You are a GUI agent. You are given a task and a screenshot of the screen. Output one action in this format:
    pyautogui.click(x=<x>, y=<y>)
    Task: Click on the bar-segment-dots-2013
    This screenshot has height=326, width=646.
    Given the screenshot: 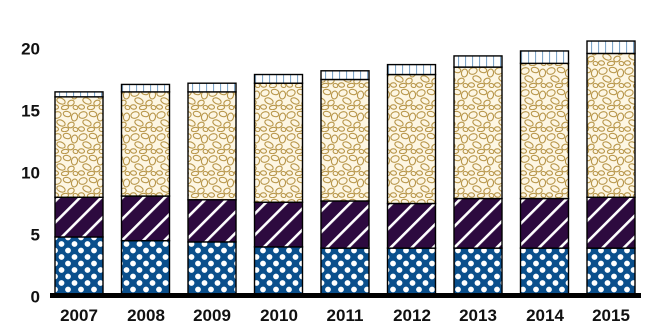 What is the action you would take?
    pyautogui.click(x=478, y=271)
    